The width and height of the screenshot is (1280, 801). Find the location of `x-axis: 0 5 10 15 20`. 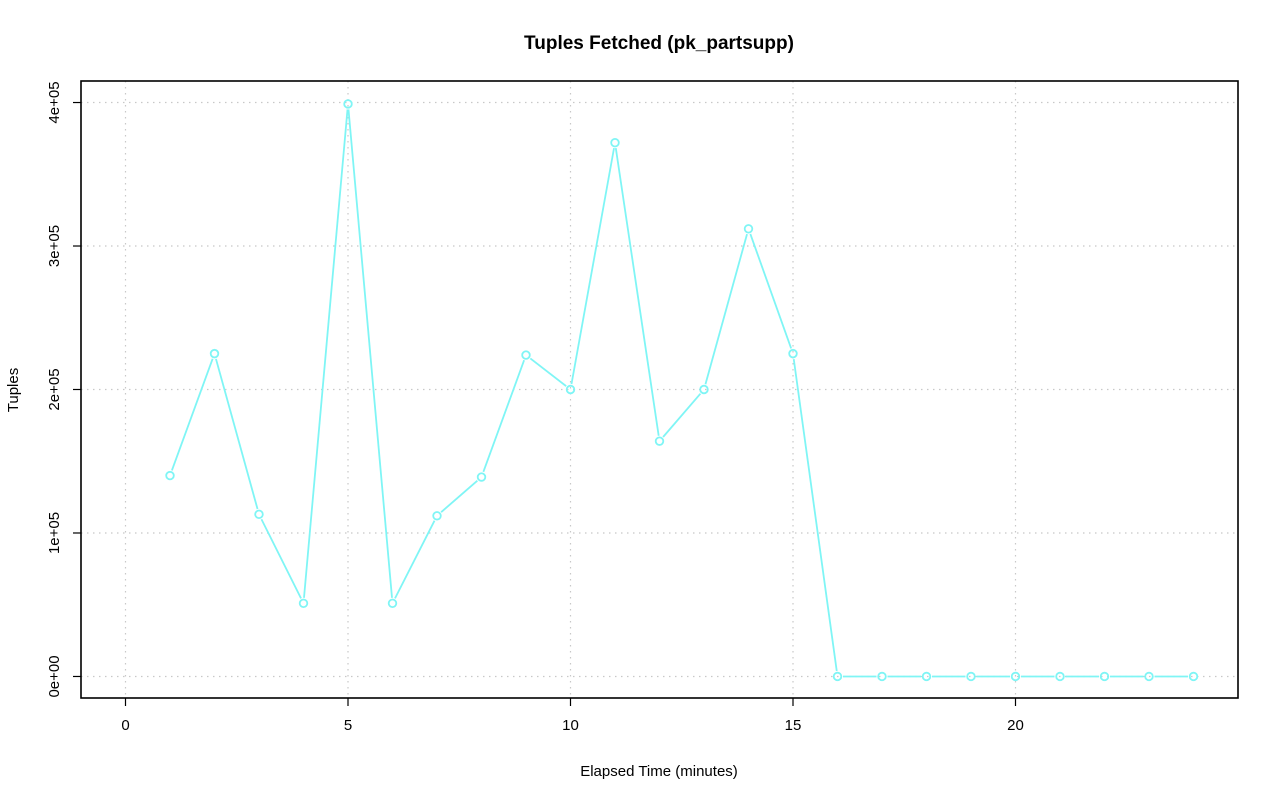

x-axis: 0 5 10 15 20 is located at coordinates (572, 716).